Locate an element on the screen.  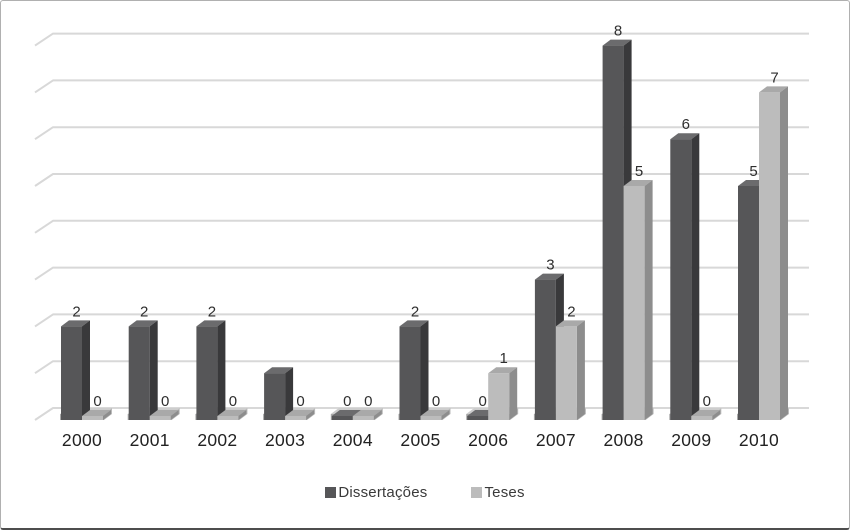
bar-teses-2010-side is located at coordinates (784, 253).